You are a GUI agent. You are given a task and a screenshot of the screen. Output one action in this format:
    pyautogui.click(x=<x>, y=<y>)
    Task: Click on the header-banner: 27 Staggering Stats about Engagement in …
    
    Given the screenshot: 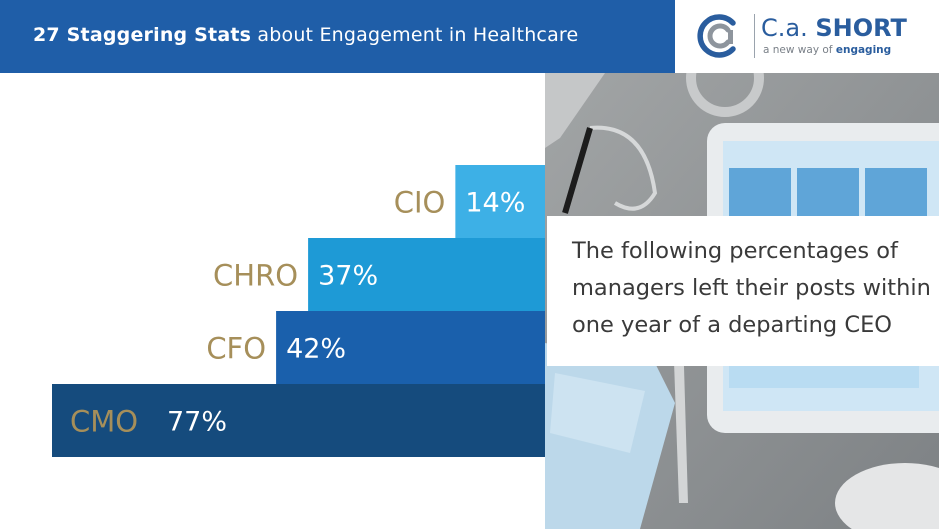 What is the action you would take?
    pyautogui.click(x=337, y=36)
    